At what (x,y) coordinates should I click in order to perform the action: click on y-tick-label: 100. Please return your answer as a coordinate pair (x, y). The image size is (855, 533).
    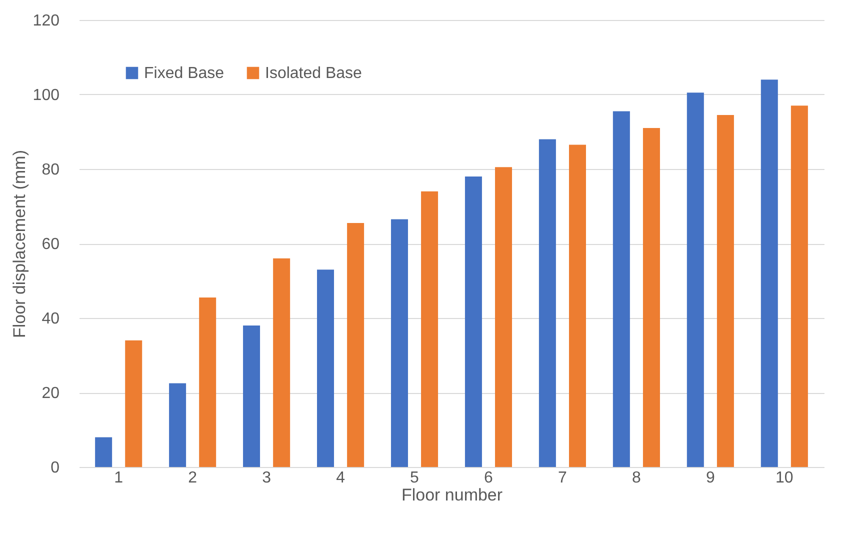
    Looking at the image, I should click on (46, 95).